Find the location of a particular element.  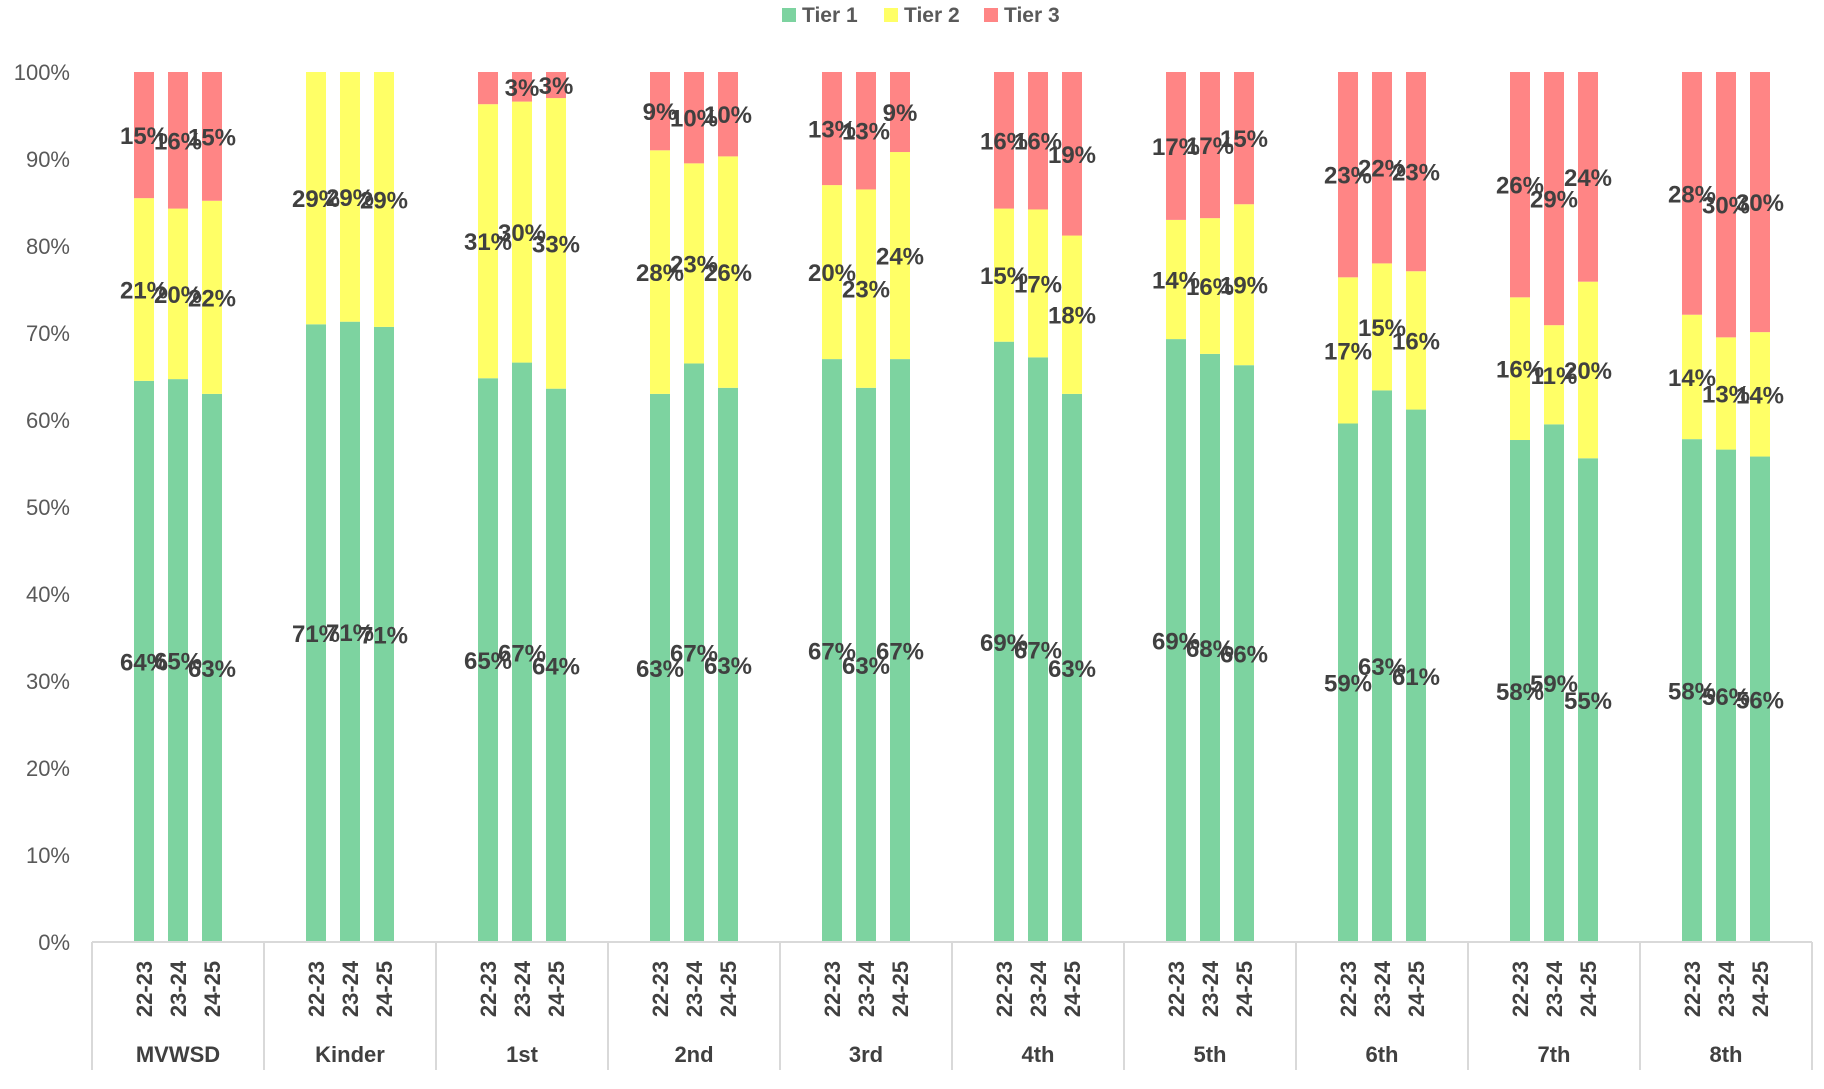

data-label: 9% is located at coordinates (660, 112).